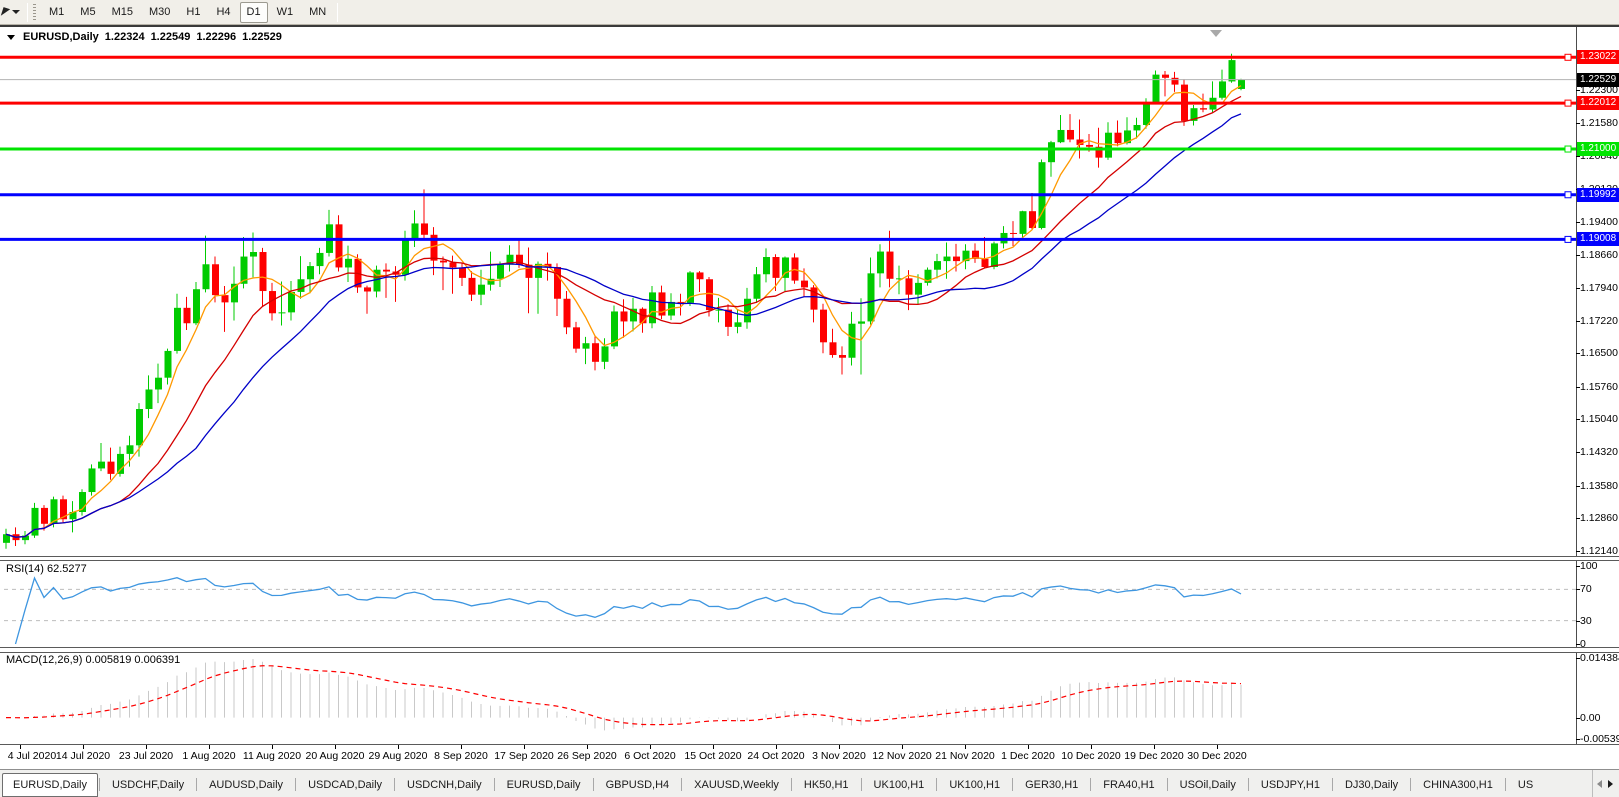  Describe the element at coordinates (1525, 785) in the screenshot. I see `tab-us: US` at that location.